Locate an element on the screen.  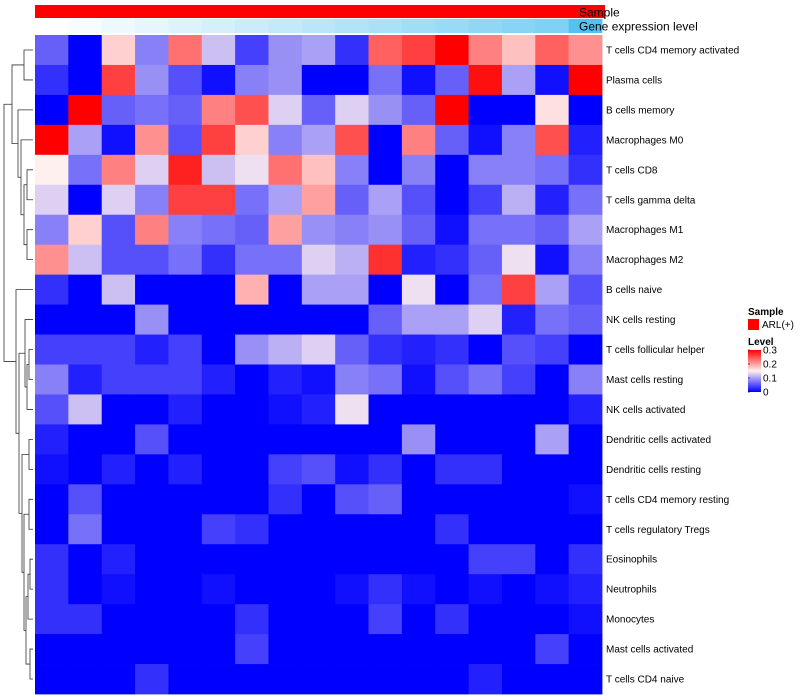
row-label: Macrophages M2 is located at coordinates (645, 260).